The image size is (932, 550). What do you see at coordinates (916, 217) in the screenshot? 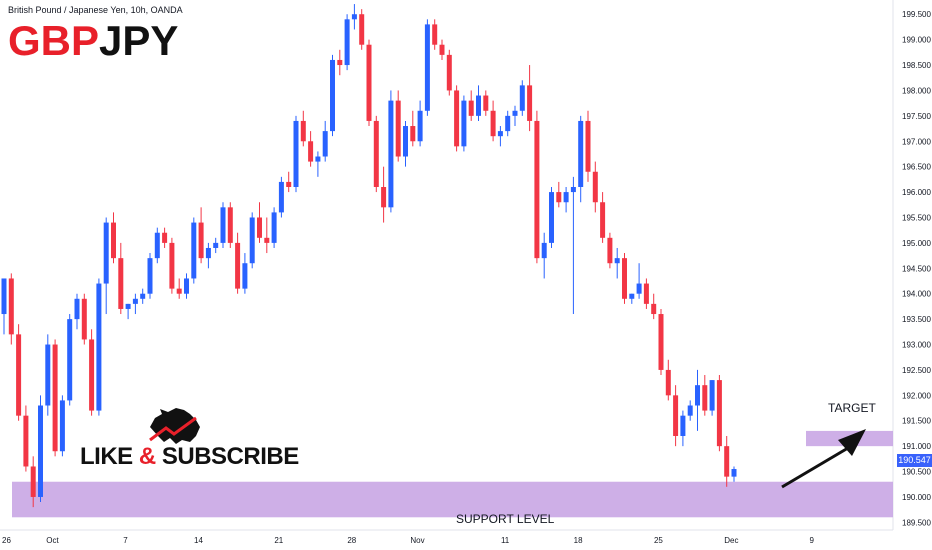
I see `y-tick-label: 195.500` at bounding box center [916, 217].